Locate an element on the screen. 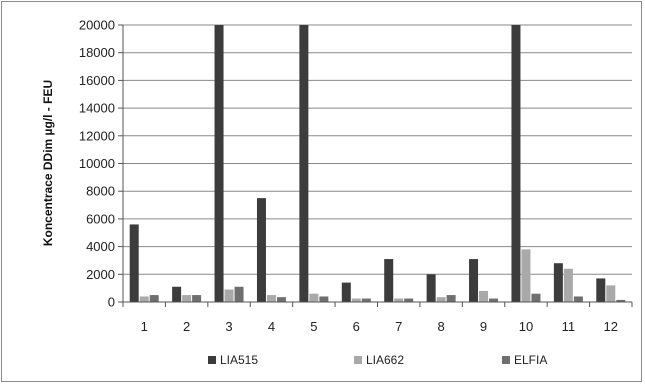  y-tick-label: 10000 is located at coordinates (97, 163).